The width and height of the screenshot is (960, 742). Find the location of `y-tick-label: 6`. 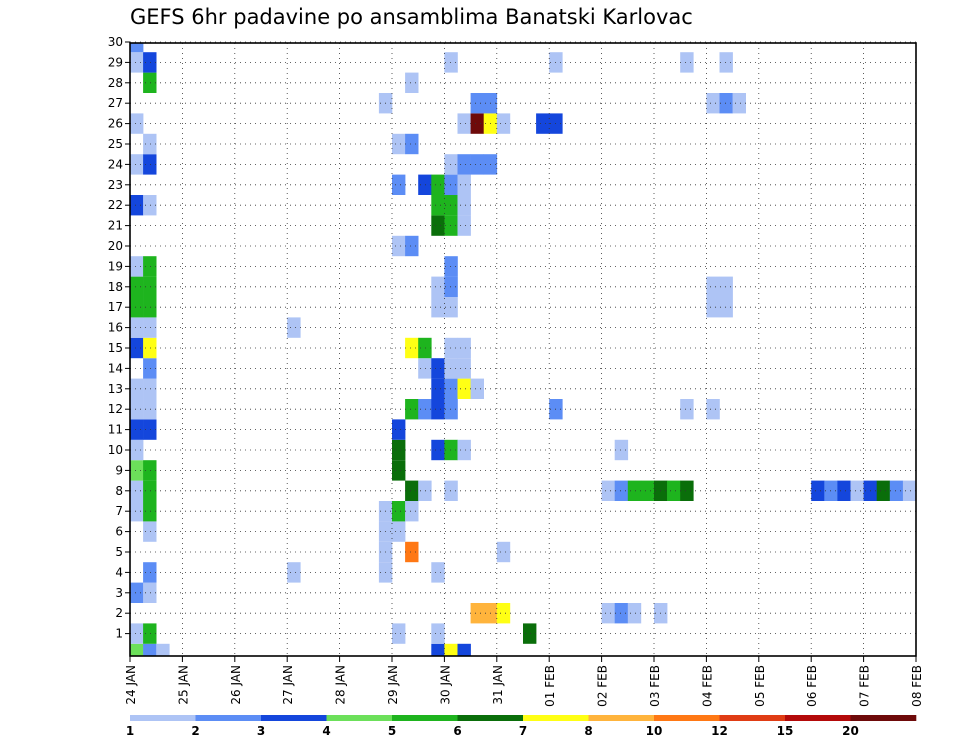

y-tick-label: 6 is located at coordinates (119, 532).